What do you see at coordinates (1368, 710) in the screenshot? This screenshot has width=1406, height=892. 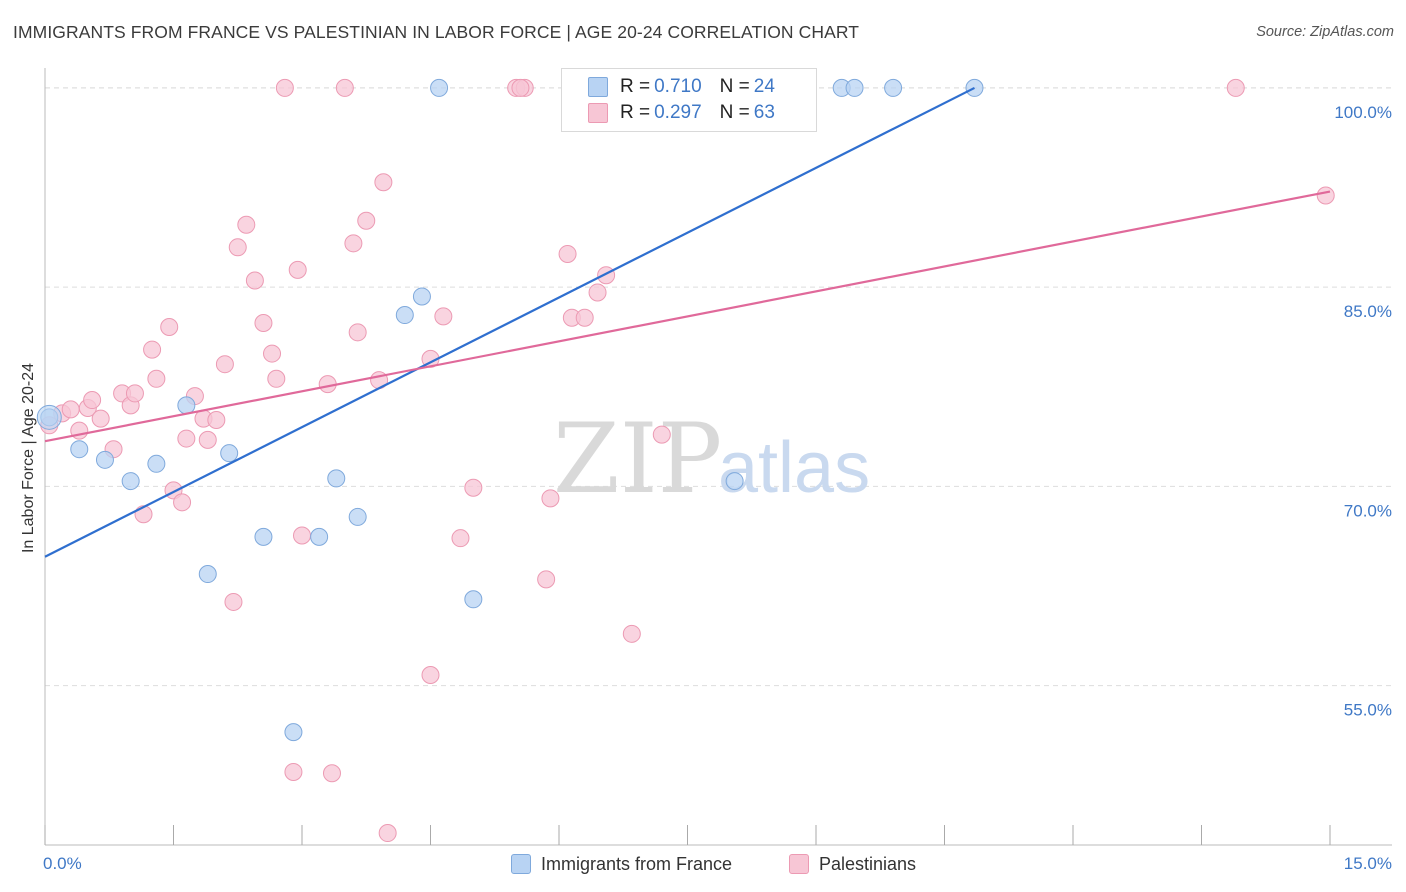 I see `y-tick-label: 55.0%` at bounding box center [1368, 710].